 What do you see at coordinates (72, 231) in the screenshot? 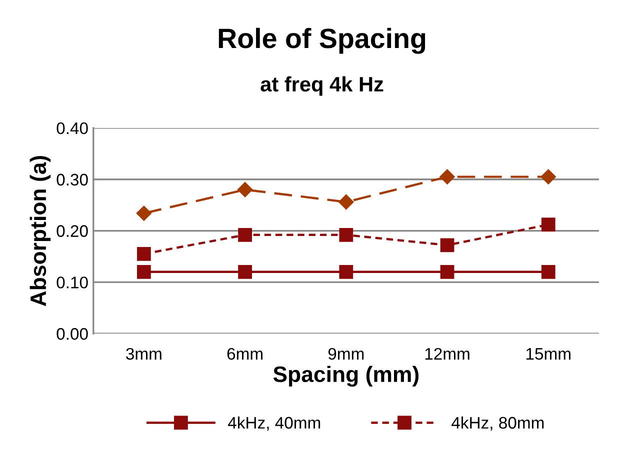
I see `y-tick-label: 0.20` at bounding box center [72, 231].